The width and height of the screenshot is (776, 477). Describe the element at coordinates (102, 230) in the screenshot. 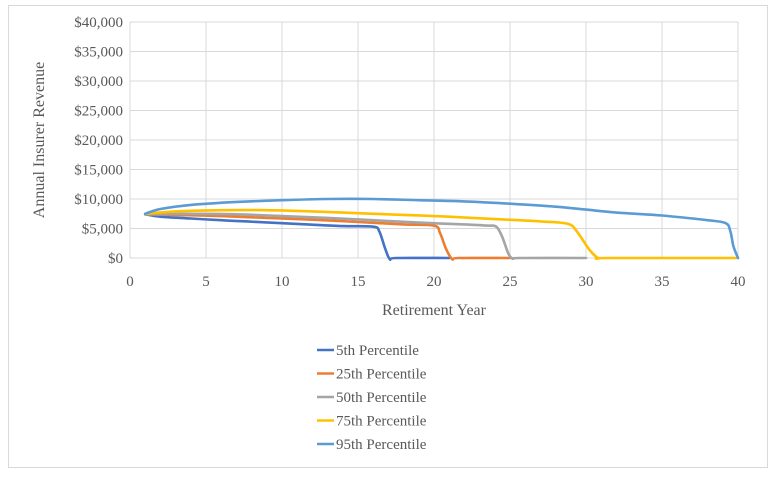

I see `y-tick-label: $5,000` at that location.